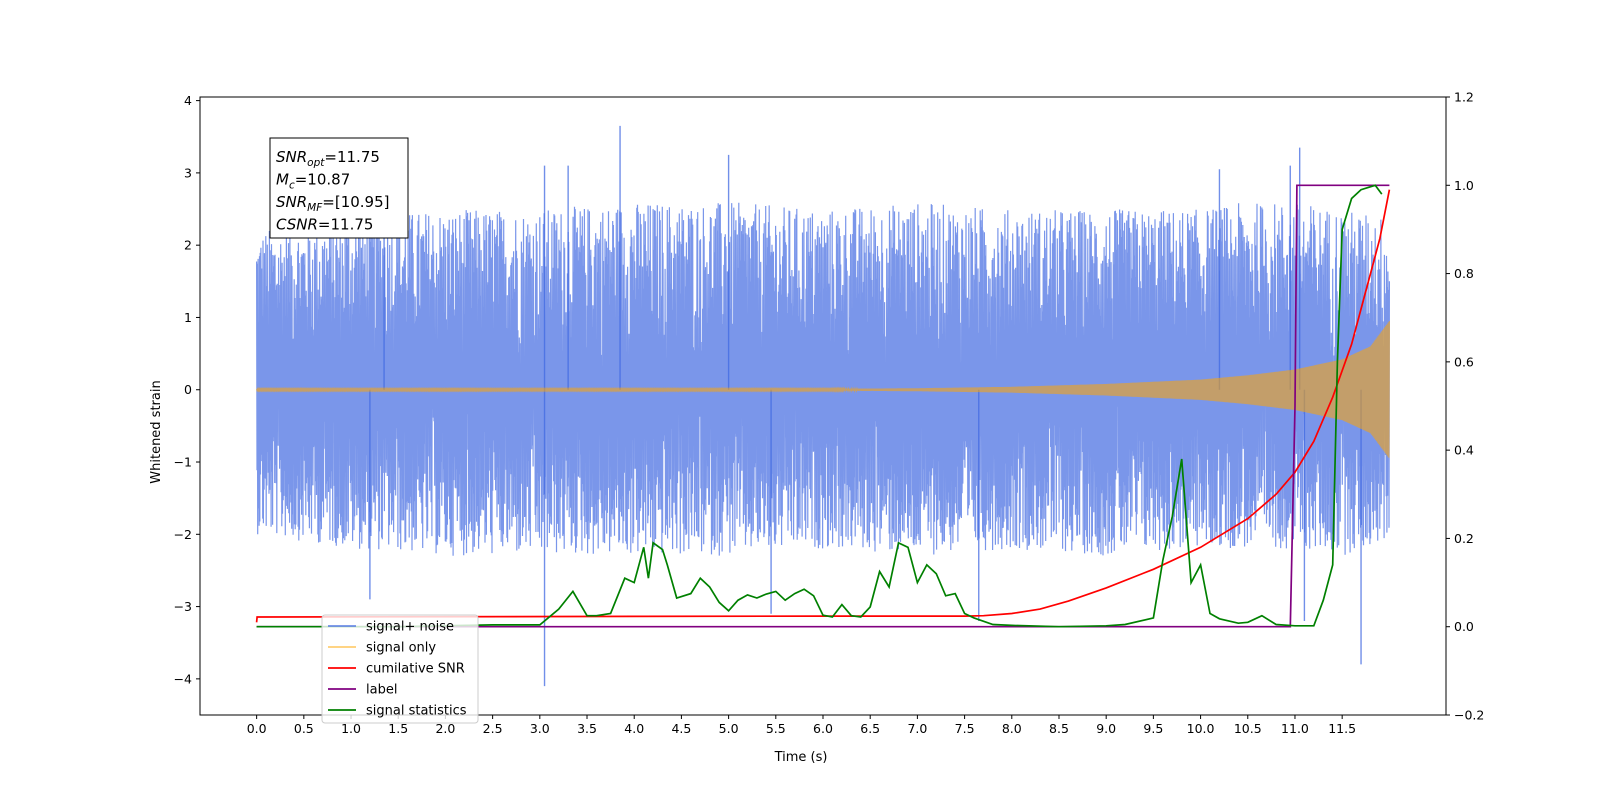  I want to click on y-right-tick-label: −0.2, so click(1469, 715).